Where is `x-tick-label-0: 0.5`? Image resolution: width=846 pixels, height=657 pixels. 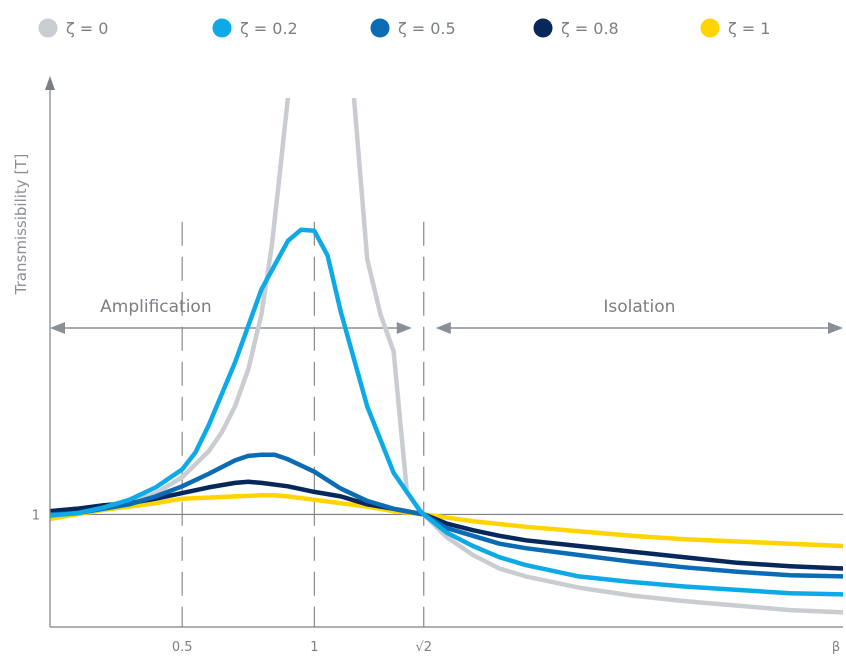
x-tick-label-0: 0.5 is located at coordinates (182, 647).